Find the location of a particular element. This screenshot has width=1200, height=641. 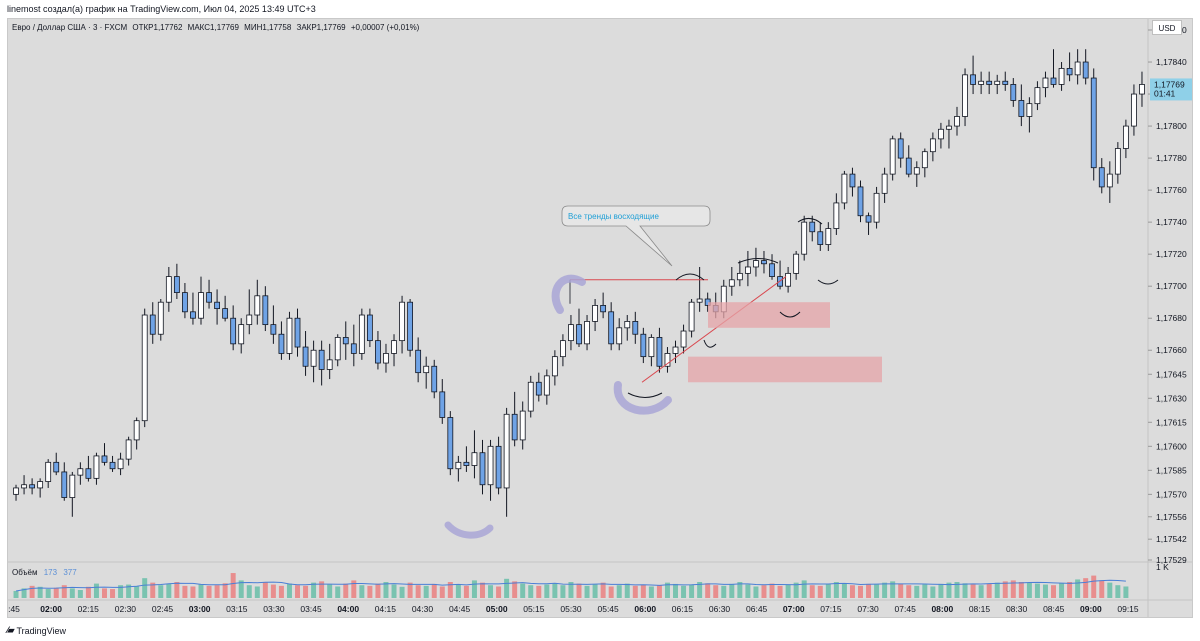

annotation-callout: Все тренды восходящие is located at coordinates (636, 236).